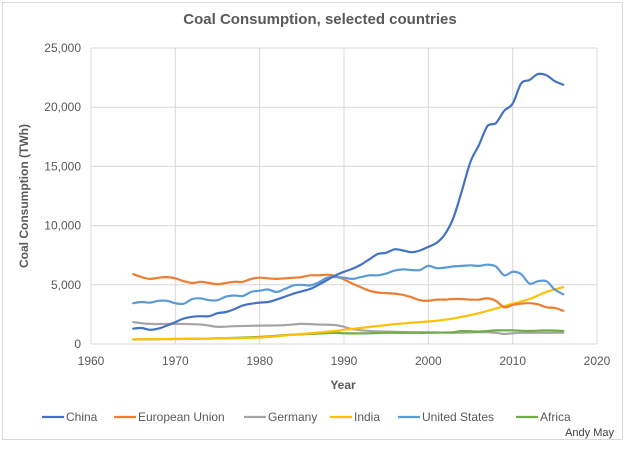 The width and height of the screenshot is (640, 451). I want to click on series-line-united-states, so click(348, 284).